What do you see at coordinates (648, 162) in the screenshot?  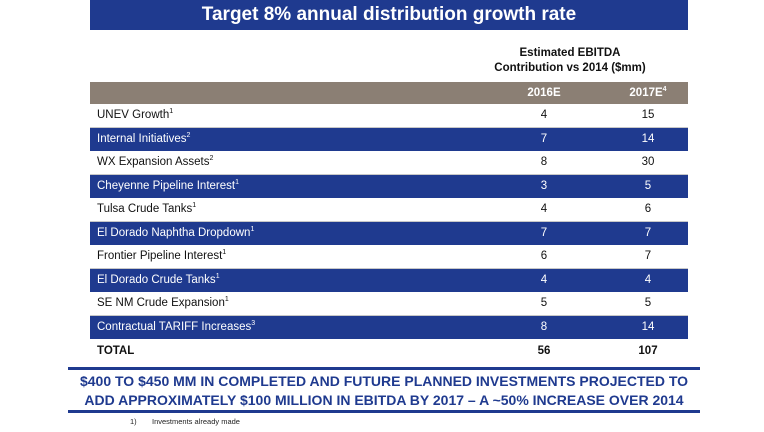 I see `row-2017e: 30` at bounding box center [648, 162].